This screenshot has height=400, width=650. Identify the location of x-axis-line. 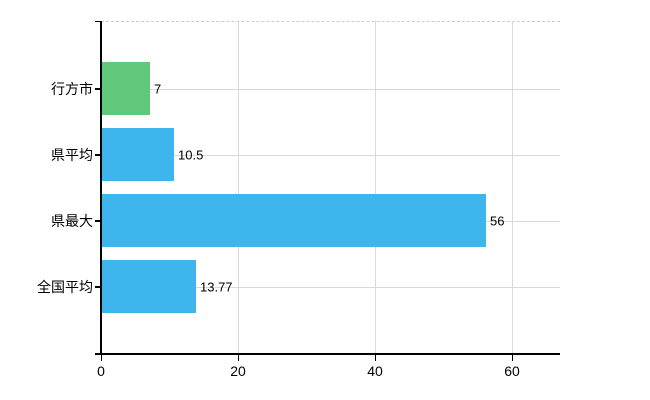
(327, 354).